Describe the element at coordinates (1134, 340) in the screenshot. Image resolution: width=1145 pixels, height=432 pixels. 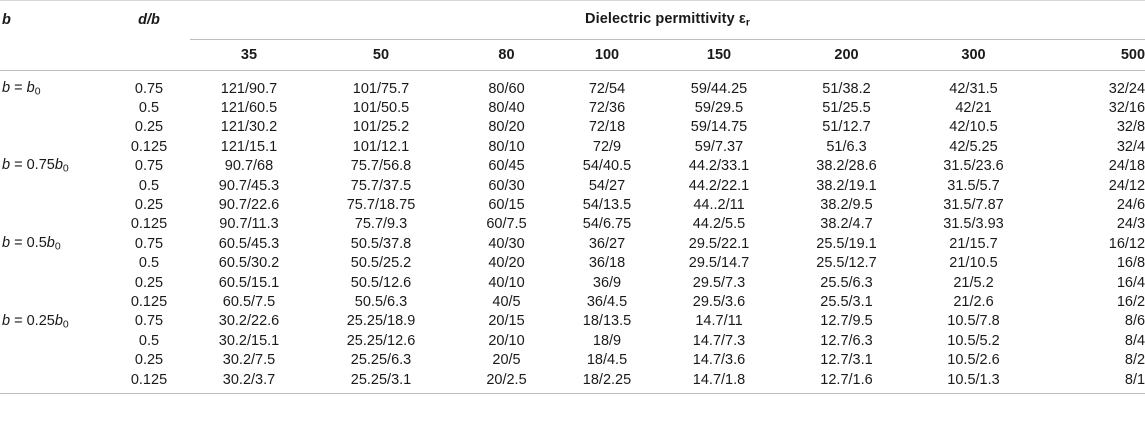
I see `table-cell: 8/4` at that location.